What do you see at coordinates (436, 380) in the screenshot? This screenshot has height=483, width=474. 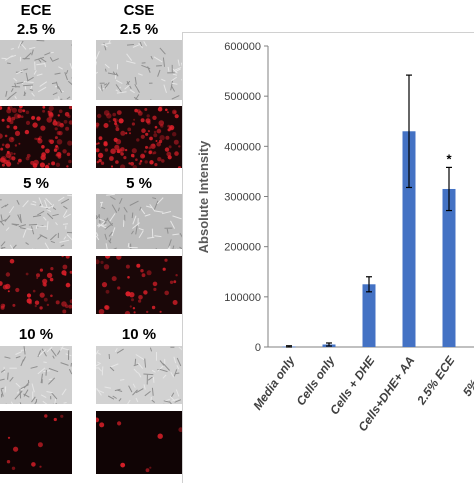 I see `x-tick-label: 2.5% ECE` at bounding box center [436, 380].